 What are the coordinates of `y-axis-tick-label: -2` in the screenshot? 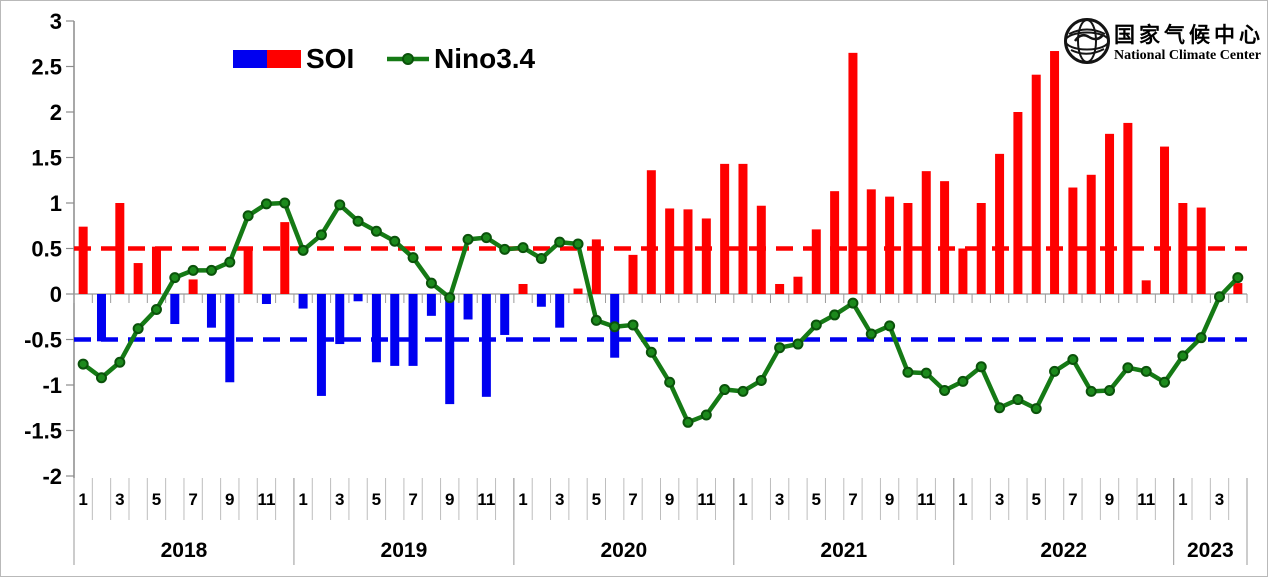 It's located at (52, 476).